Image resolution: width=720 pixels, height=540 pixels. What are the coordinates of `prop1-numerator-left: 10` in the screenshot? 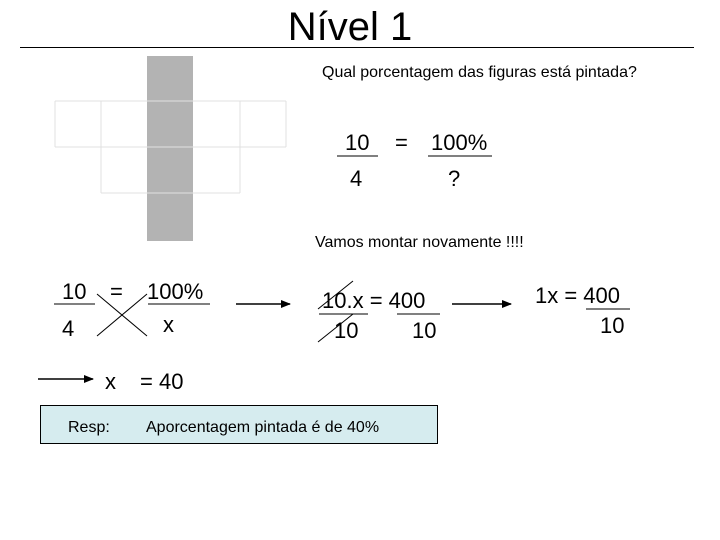 It's located at (357, 142).